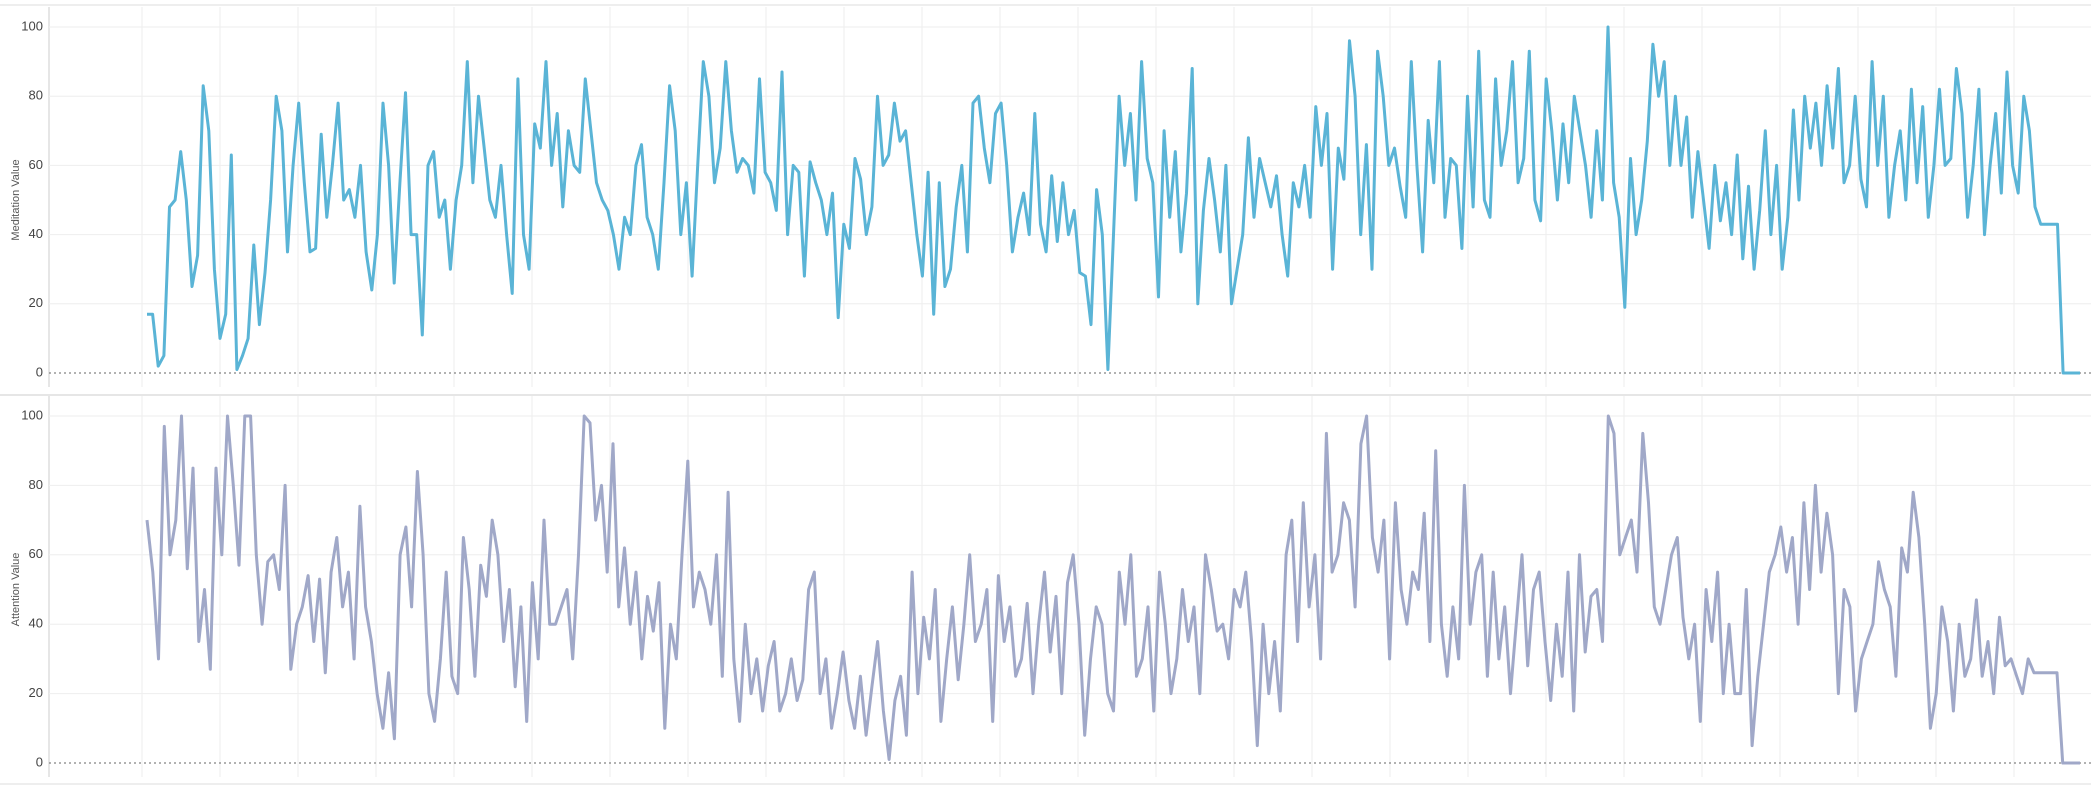 The image size is (2091, 786). What do you see at coordinates (16, 590) in the screenshot?
I see `y-axis-label: Attention Value` at bounding box center [16, 590].